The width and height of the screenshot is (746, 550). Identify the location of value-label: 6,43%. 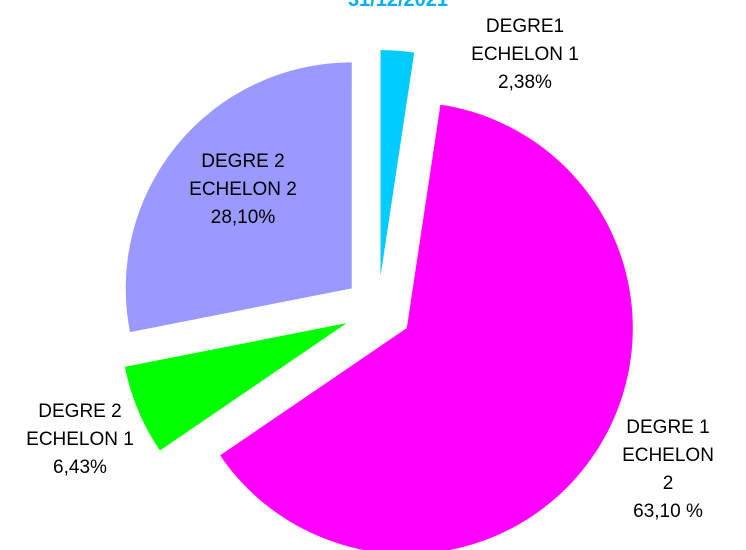
(80, 467).